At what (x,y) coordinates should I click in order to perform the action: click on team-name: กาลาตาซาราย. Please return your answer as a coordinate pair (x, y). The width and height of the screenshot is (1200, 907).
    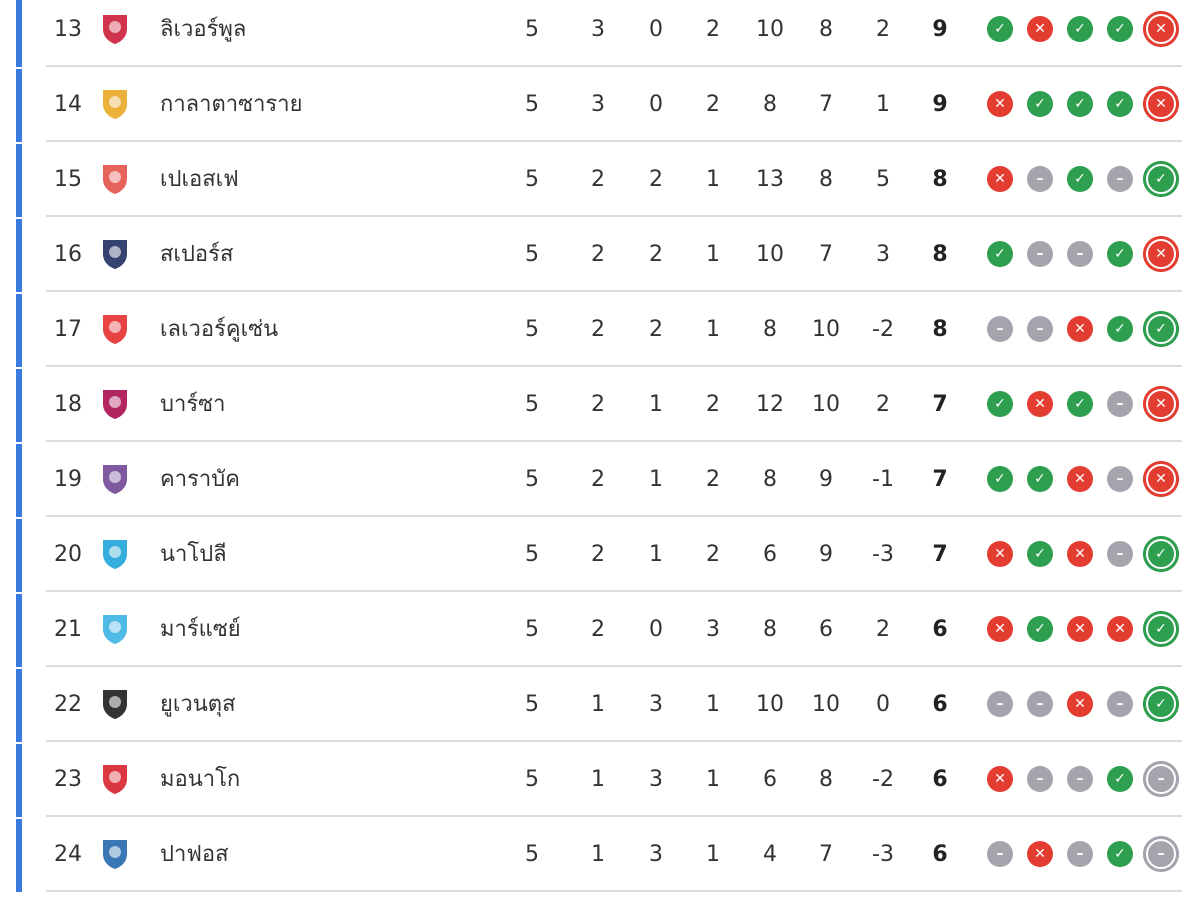
    Looking at the image, I should click on (231, 104).